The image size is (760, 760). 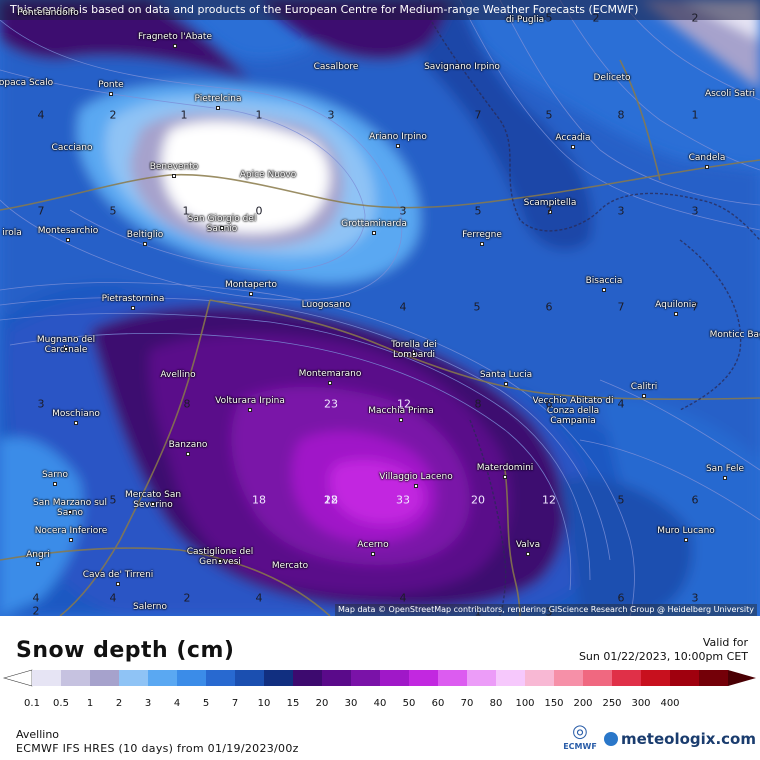 What do you see at coordinates (177, 703) in the screenshot?
I see `scale-tick-label: 4` at bounding box center [177, 703].